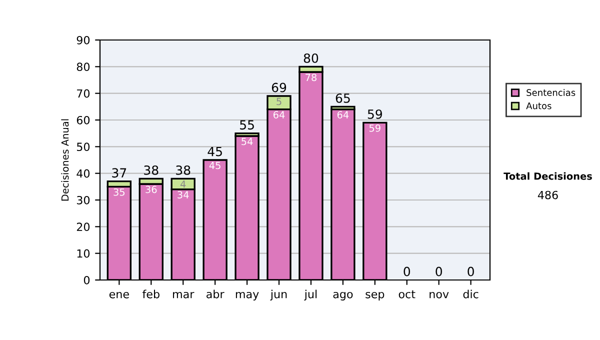 The image size is (600, 340). I want to click on data-label: 35, so click(119, 192).